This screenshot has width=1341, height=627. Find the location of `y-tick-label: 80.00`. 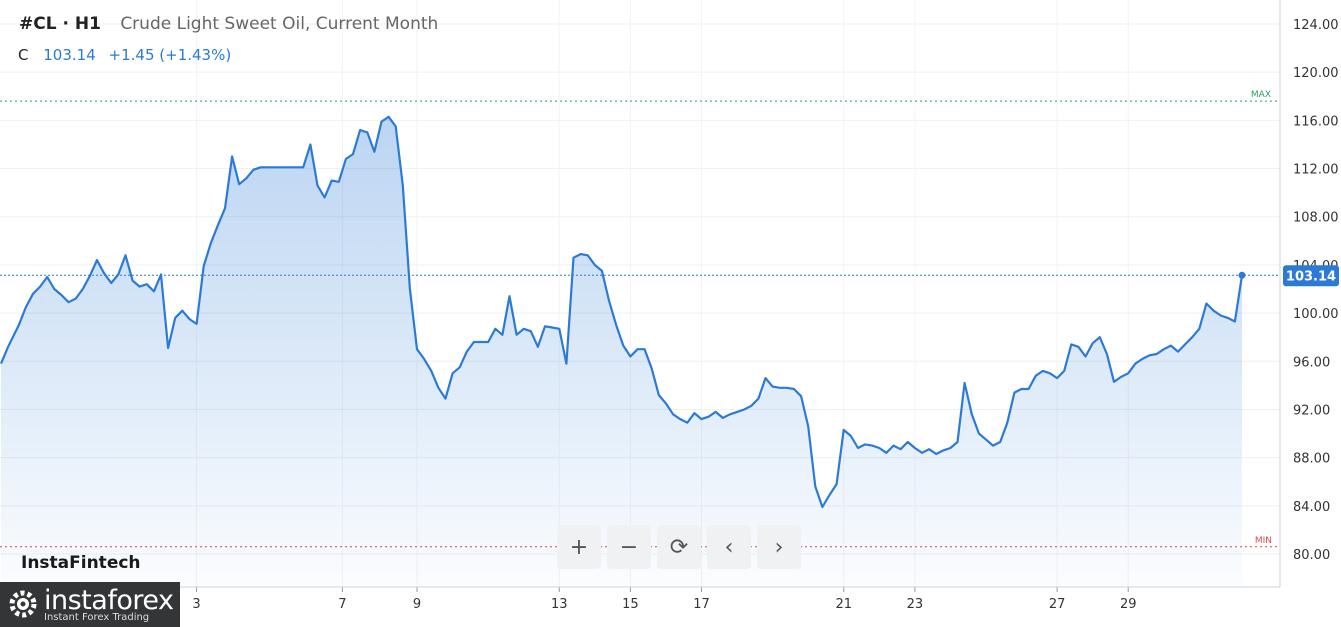

y-tick-label: 80.00 is located at coordinates (1311, 555).